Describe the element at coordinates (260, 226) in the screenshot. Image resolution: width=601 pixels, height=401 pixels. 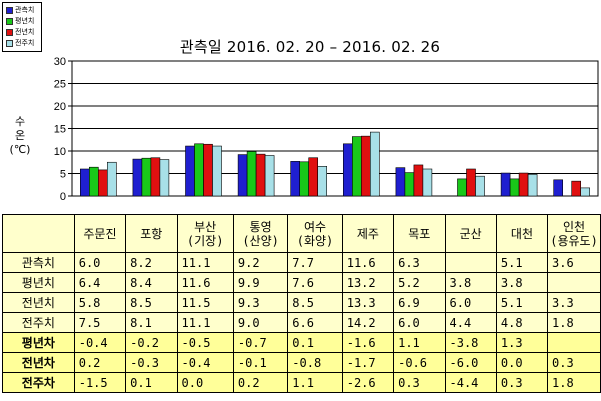
I see `column-header-line: 통영` at that location.